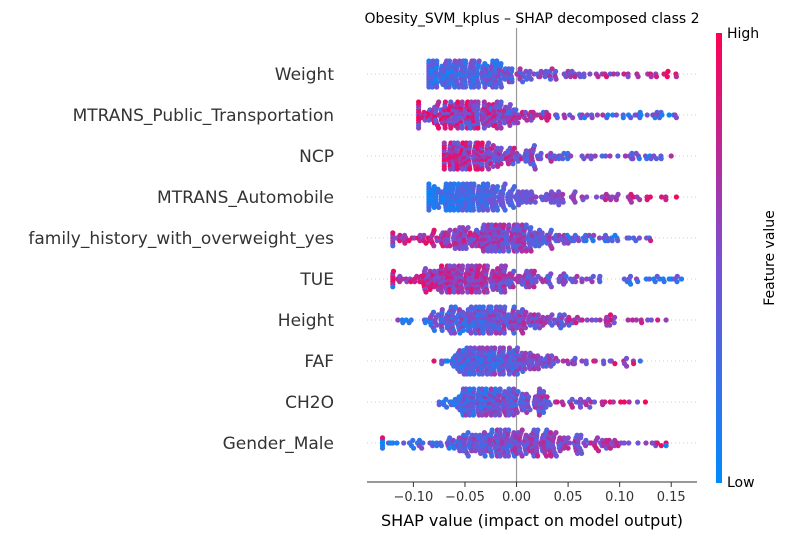 This screenshot has height=540, width=790. I want to click on feature-label: FAF, so click(319, 362).